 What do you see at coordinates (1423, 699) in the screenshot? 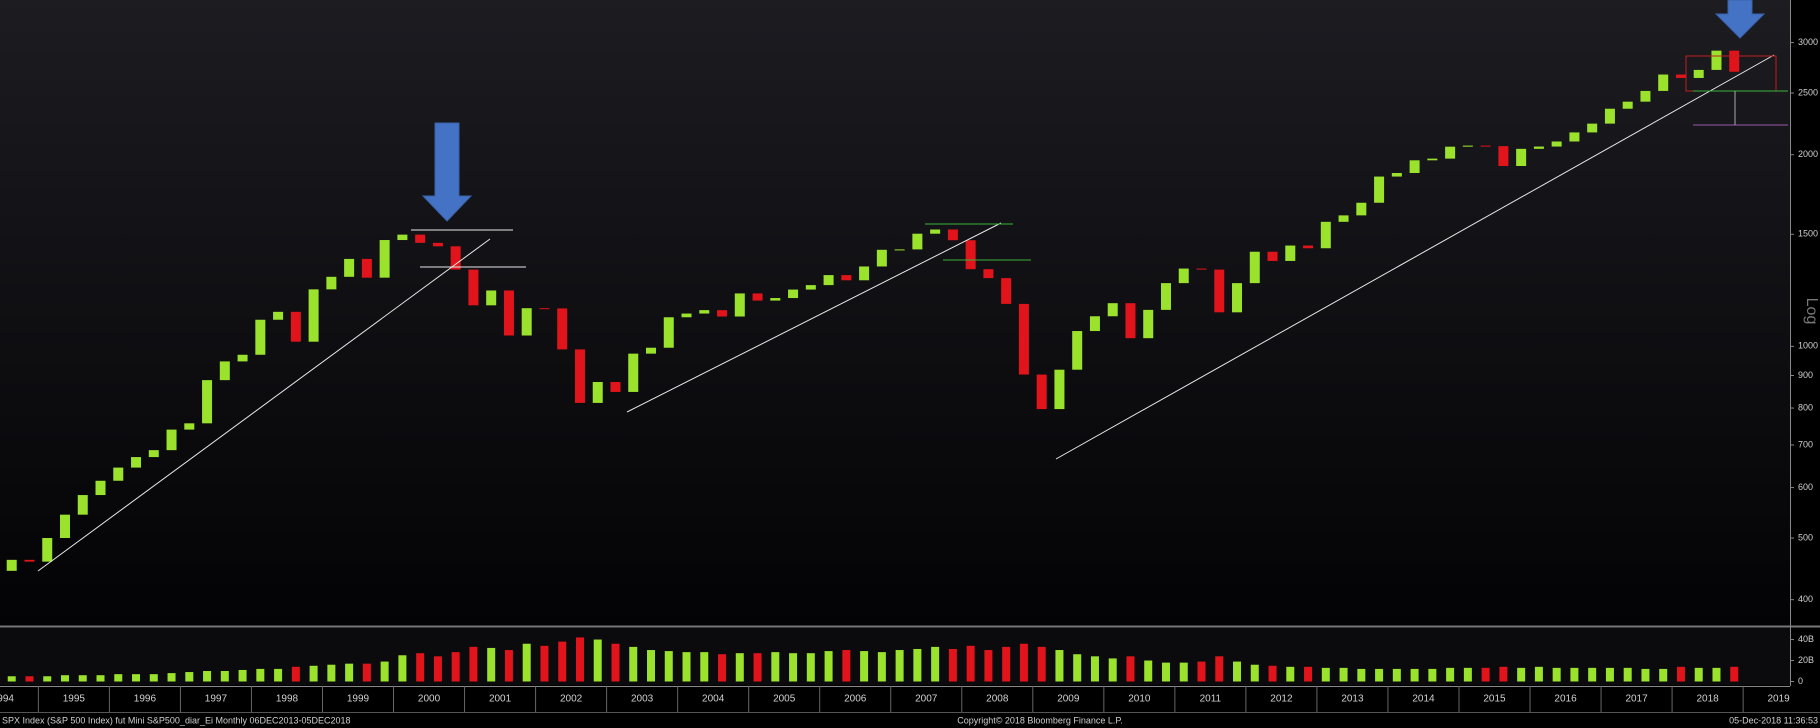
I see `x-tick-label: 2014` at bounding box center [1423, 699].